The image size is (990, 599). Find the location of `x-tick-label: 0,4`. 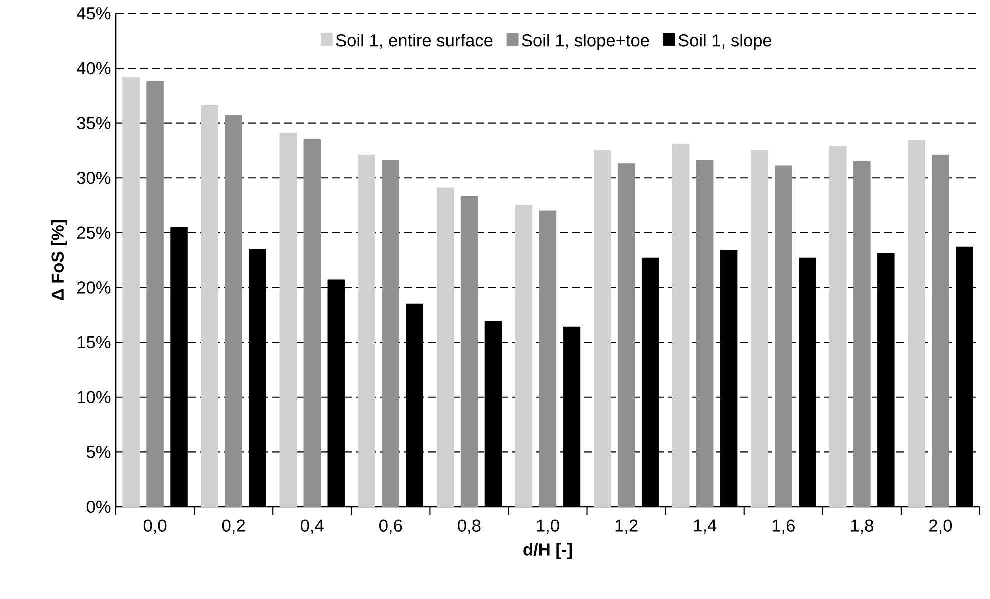

x-tick-label: 0,4 is located at coordinates (312, 527).